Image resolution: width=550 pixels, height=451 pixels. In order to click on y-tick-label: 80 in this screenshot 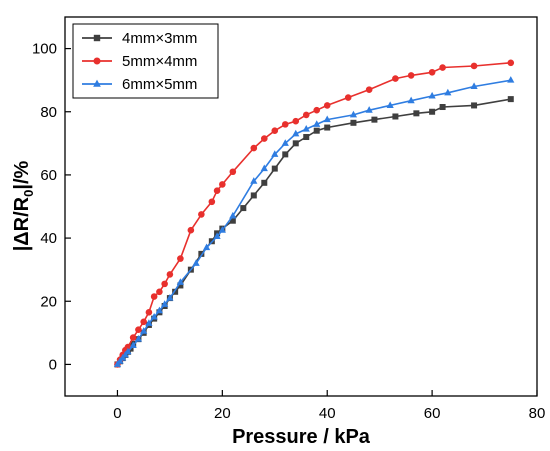, I will do `click(48, 112)`.